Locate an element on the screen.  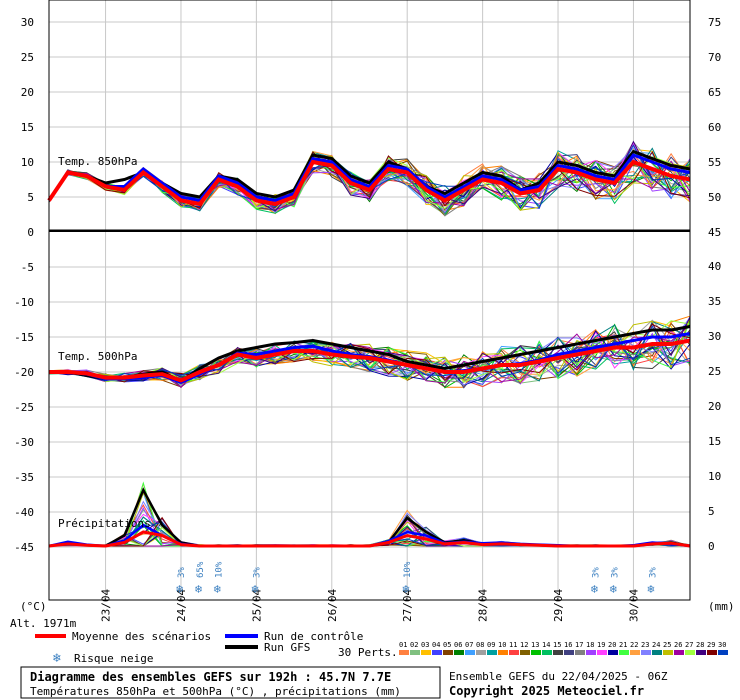
altitude-label: Alt. 1971m is located at coordinates (43, 623).